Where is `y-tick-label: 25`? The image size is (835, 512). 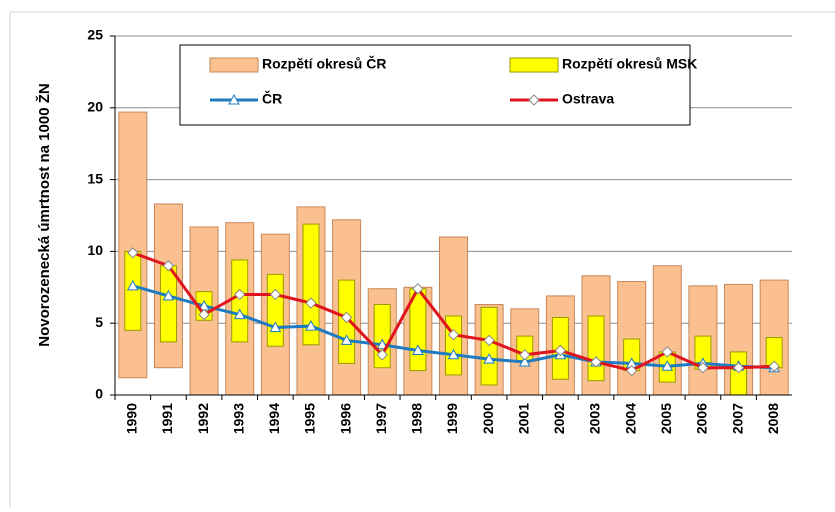
y-tick-label: 25 is located at coordinates (95, 35).